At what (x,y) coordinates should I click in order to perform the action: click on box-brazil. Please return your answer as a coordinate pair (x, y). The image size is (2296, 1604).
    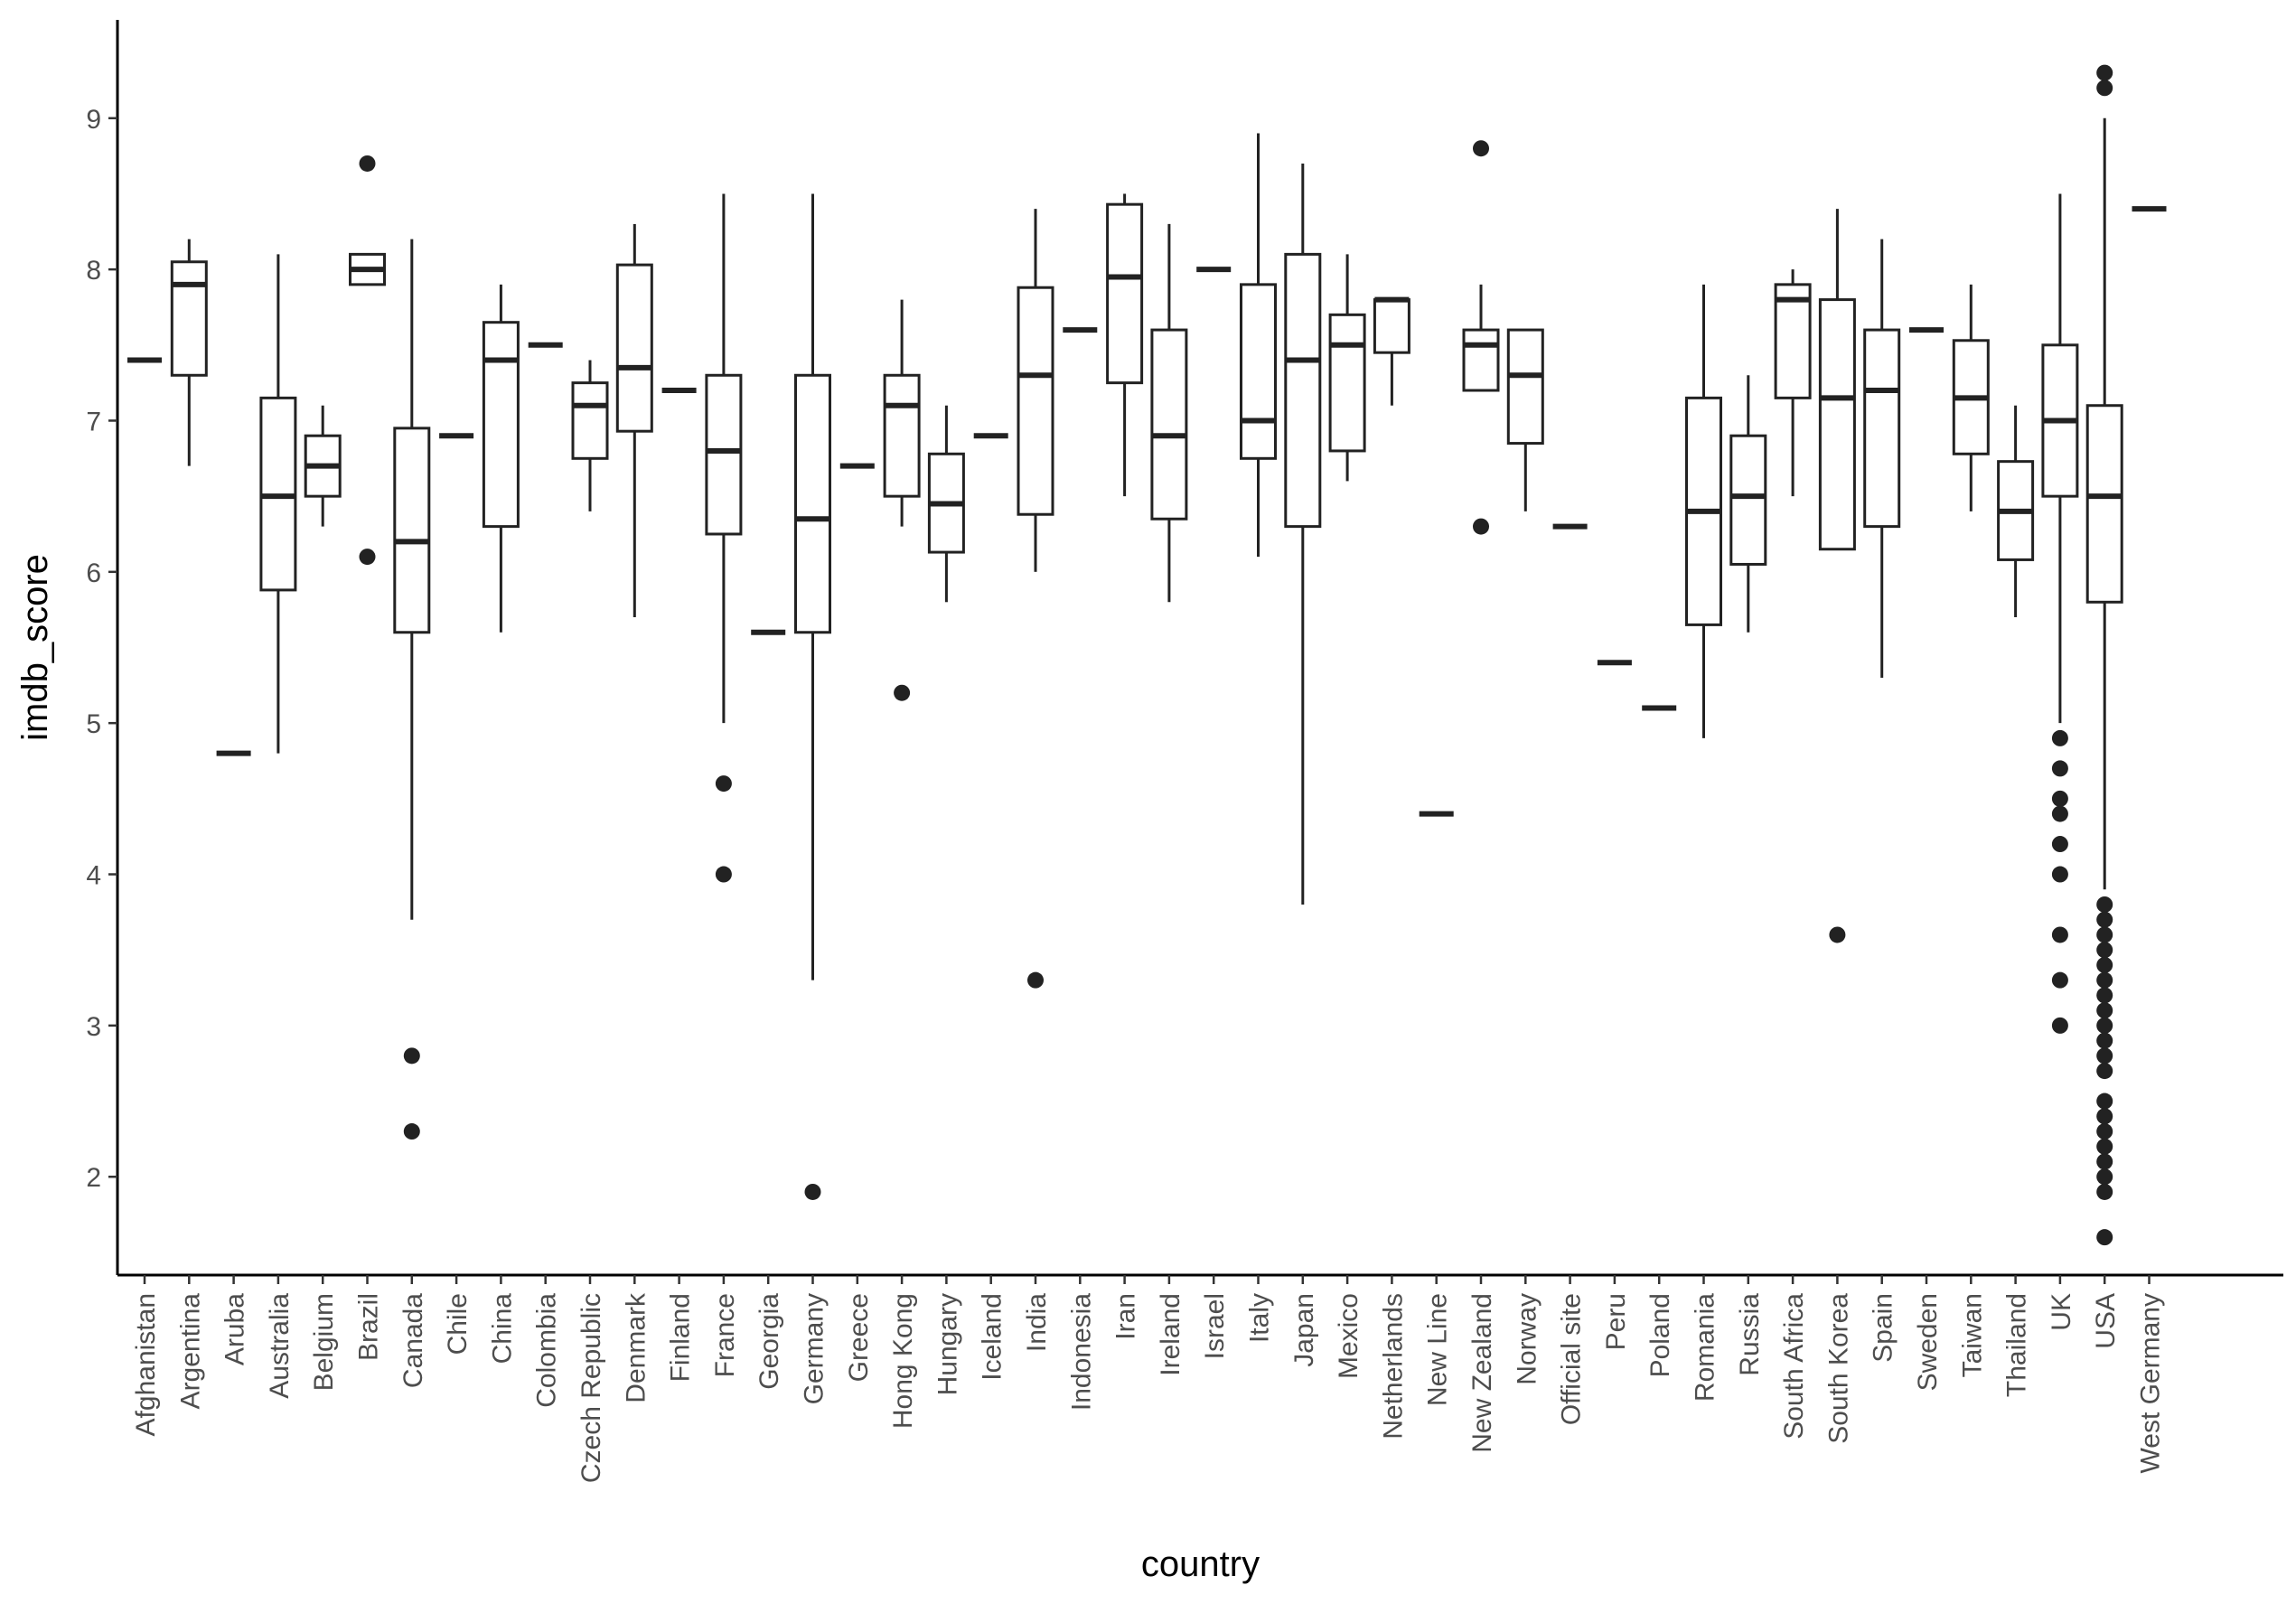
    Looking at the image, I should click on (367, 360).